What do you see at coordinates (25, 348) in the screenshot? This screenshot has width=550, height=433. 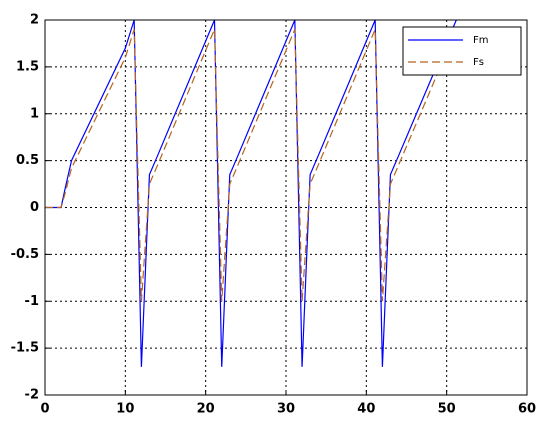 I see `y-tick-label: -1.5` at bounding box center [25, 348].